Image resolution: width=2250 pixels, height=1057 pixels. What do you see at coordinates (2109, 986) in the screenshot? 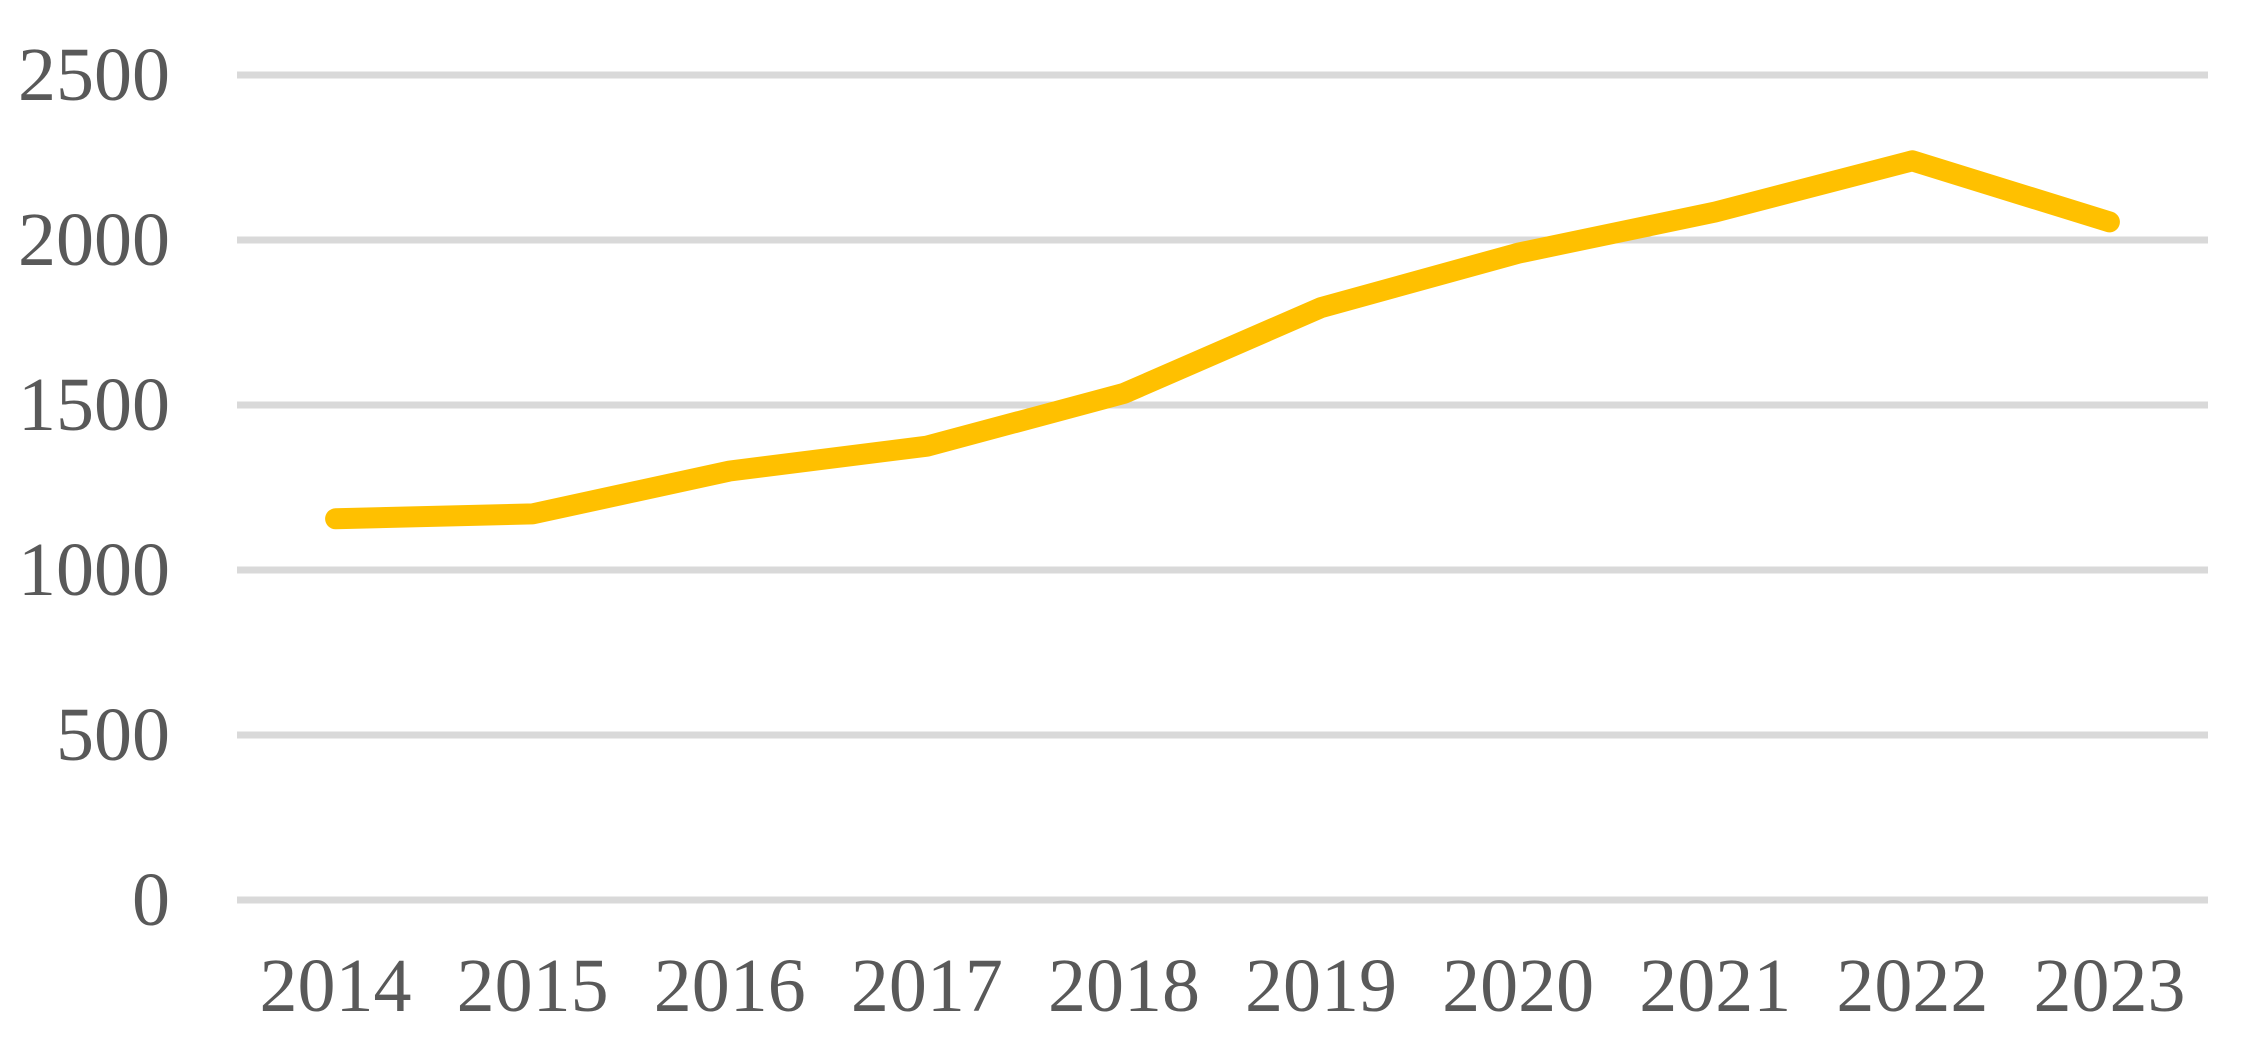
I see `x-axis-tick-label: 2023` at bounding box center [2109, 986].